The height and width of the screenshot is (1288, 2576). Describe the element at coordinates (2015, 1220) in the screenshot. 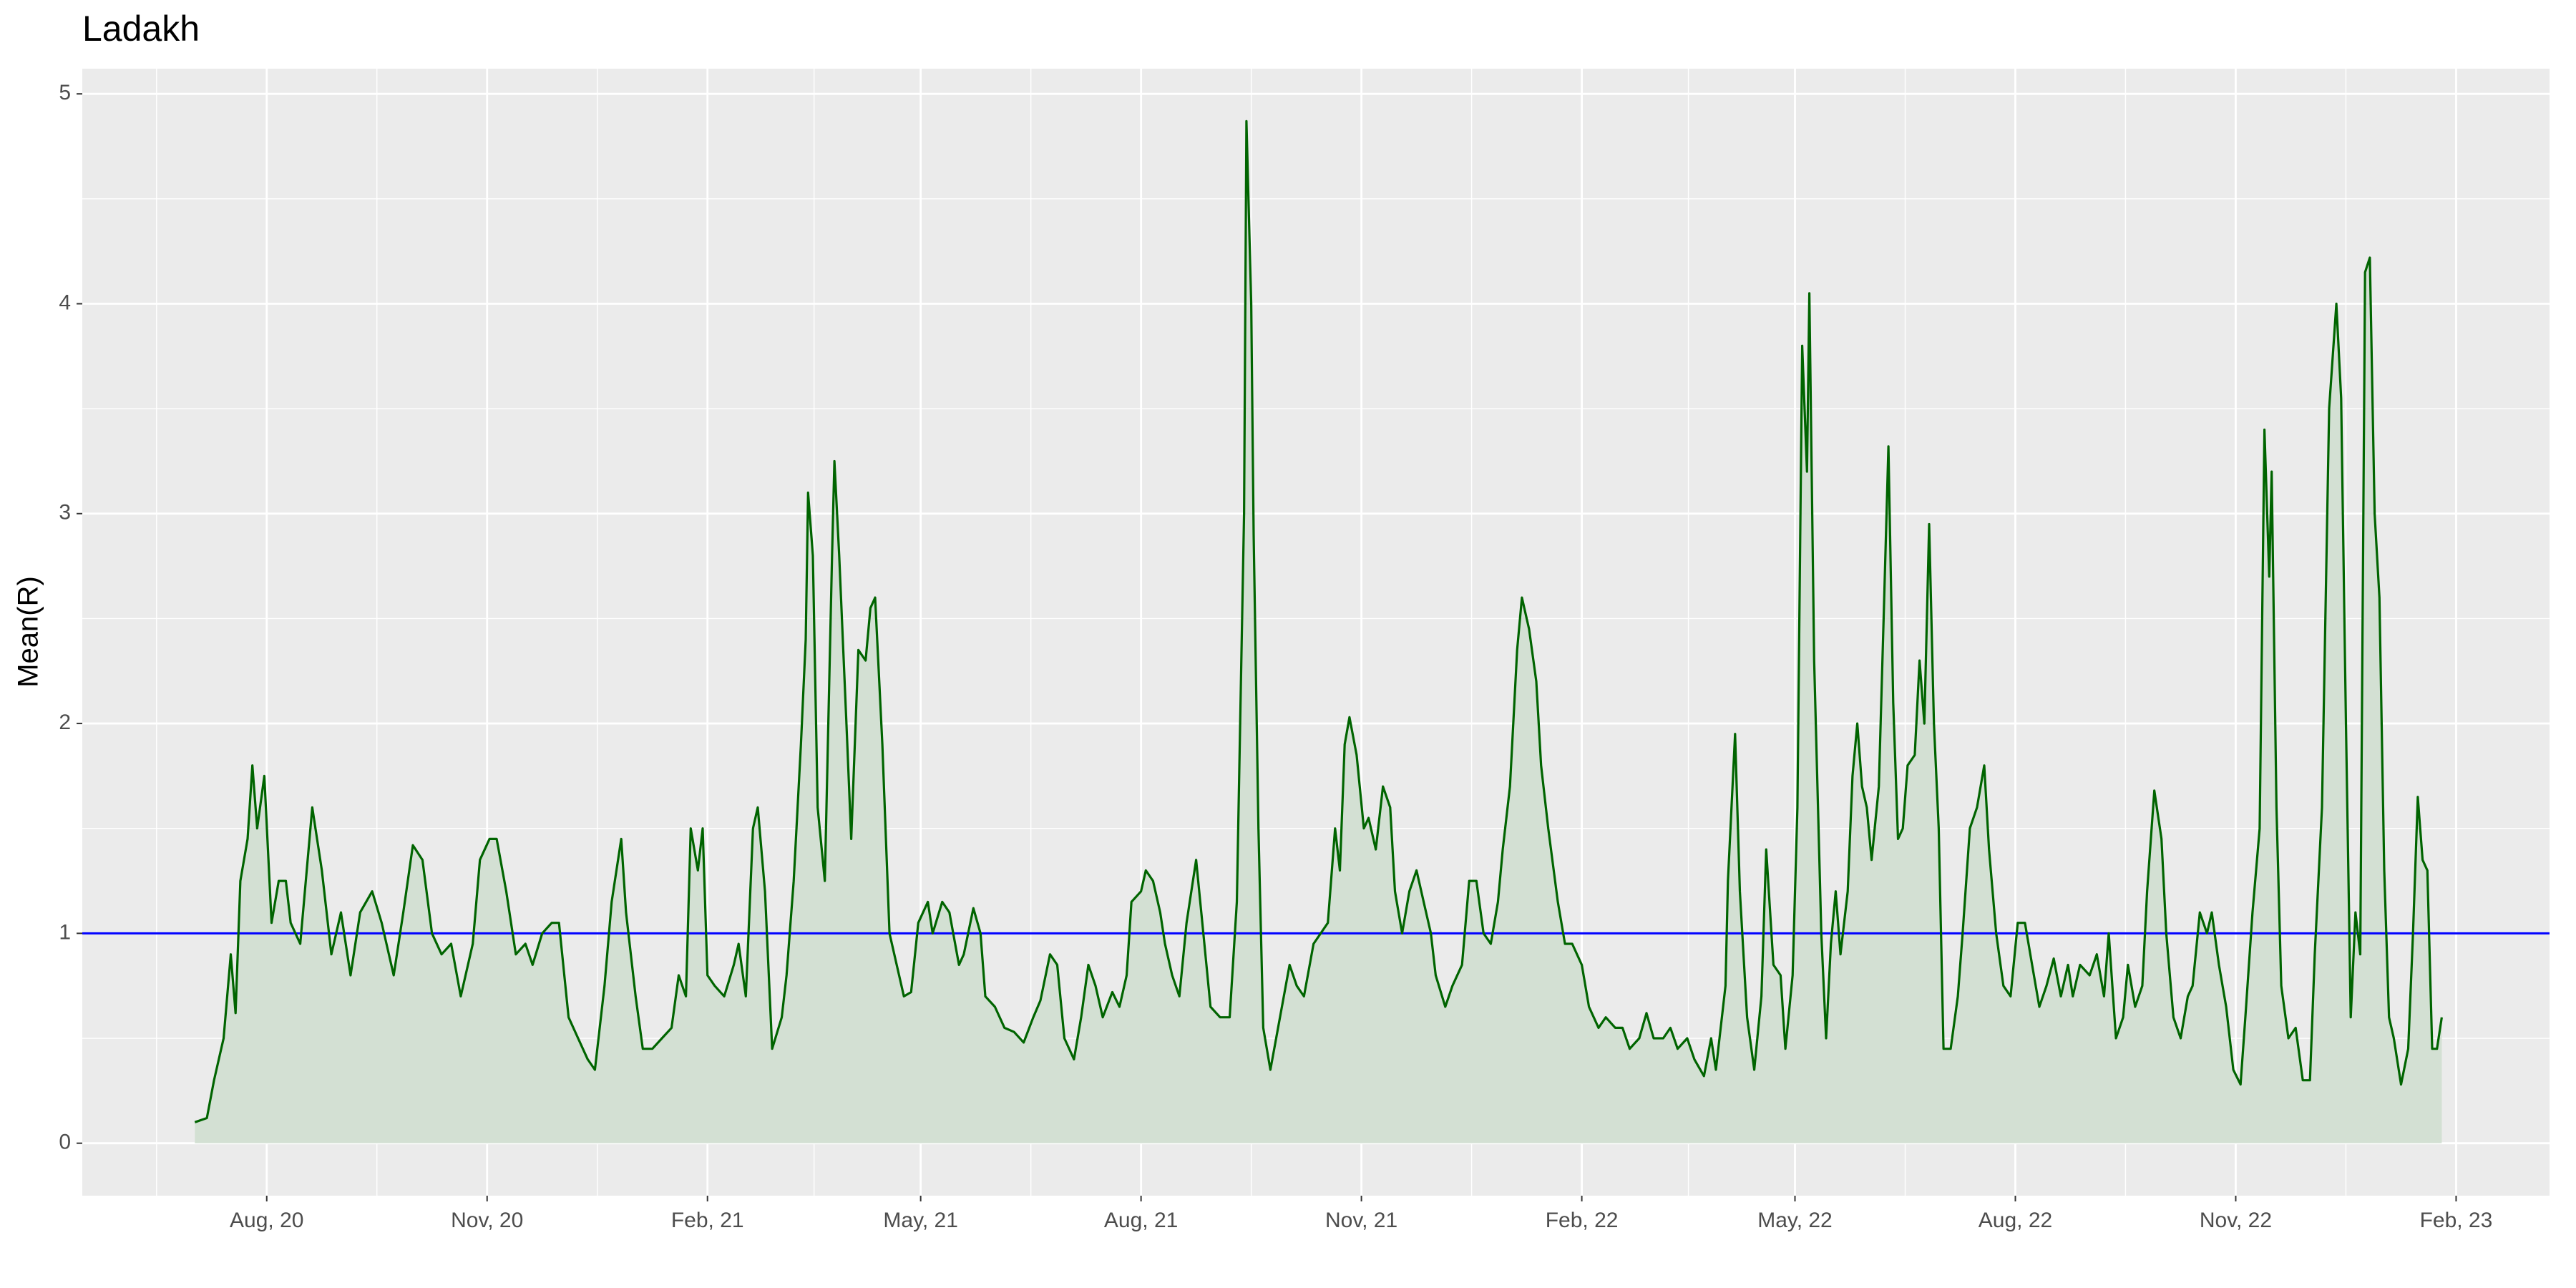

I see `x-tick-label: Aug, 22` at that location.